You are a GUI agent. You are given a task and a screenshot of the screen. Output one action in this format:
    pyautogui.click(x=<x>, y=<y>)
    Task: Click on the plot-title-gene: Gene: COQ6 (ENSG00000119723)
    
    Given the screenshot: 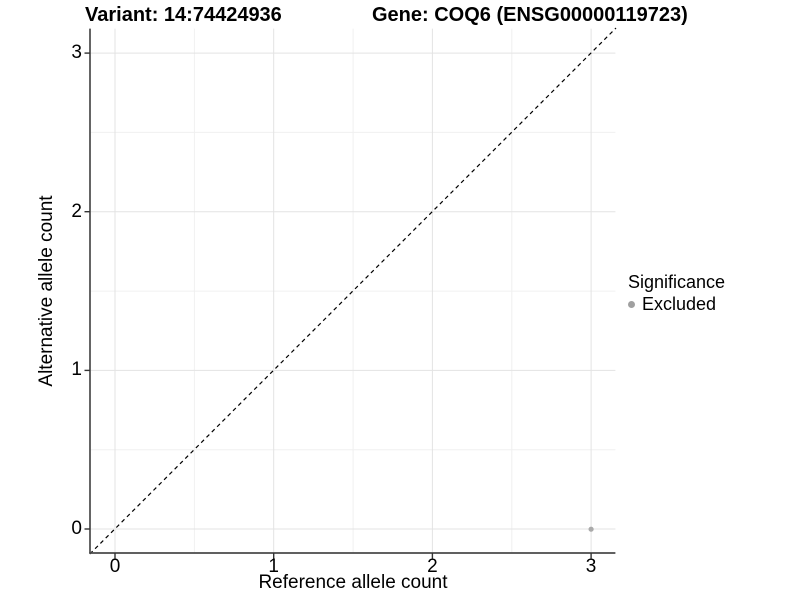 What is the action you would take?
    pyautogui.click(x=530, y=15)
    